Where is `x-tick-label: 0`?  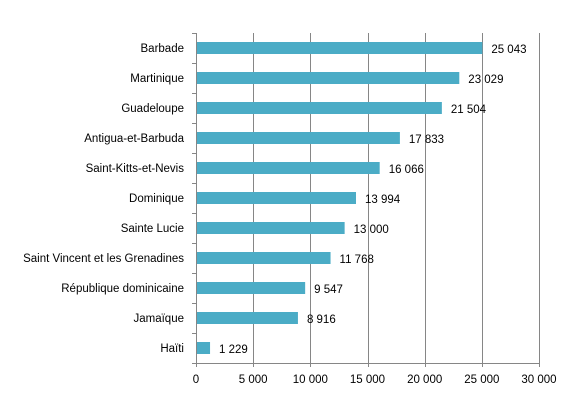
x-tick-label: 0 is located at coordinates (196, 380).